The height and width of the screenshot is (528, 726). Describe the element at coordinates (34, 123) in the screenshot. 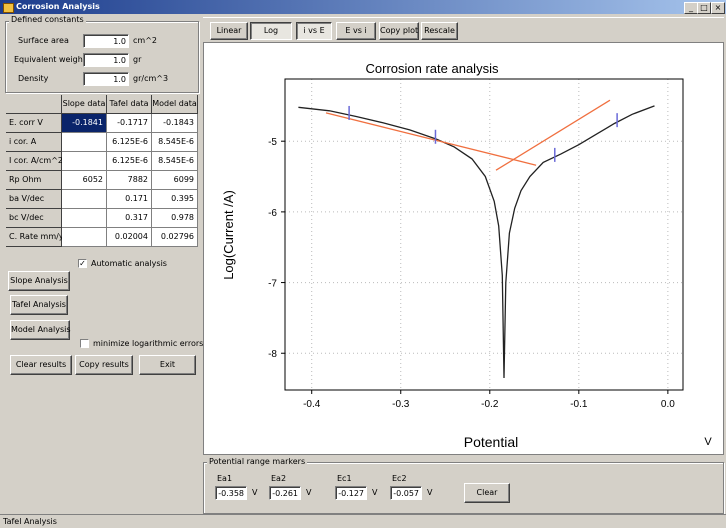

I see `row-label: E. corr V` at that location.